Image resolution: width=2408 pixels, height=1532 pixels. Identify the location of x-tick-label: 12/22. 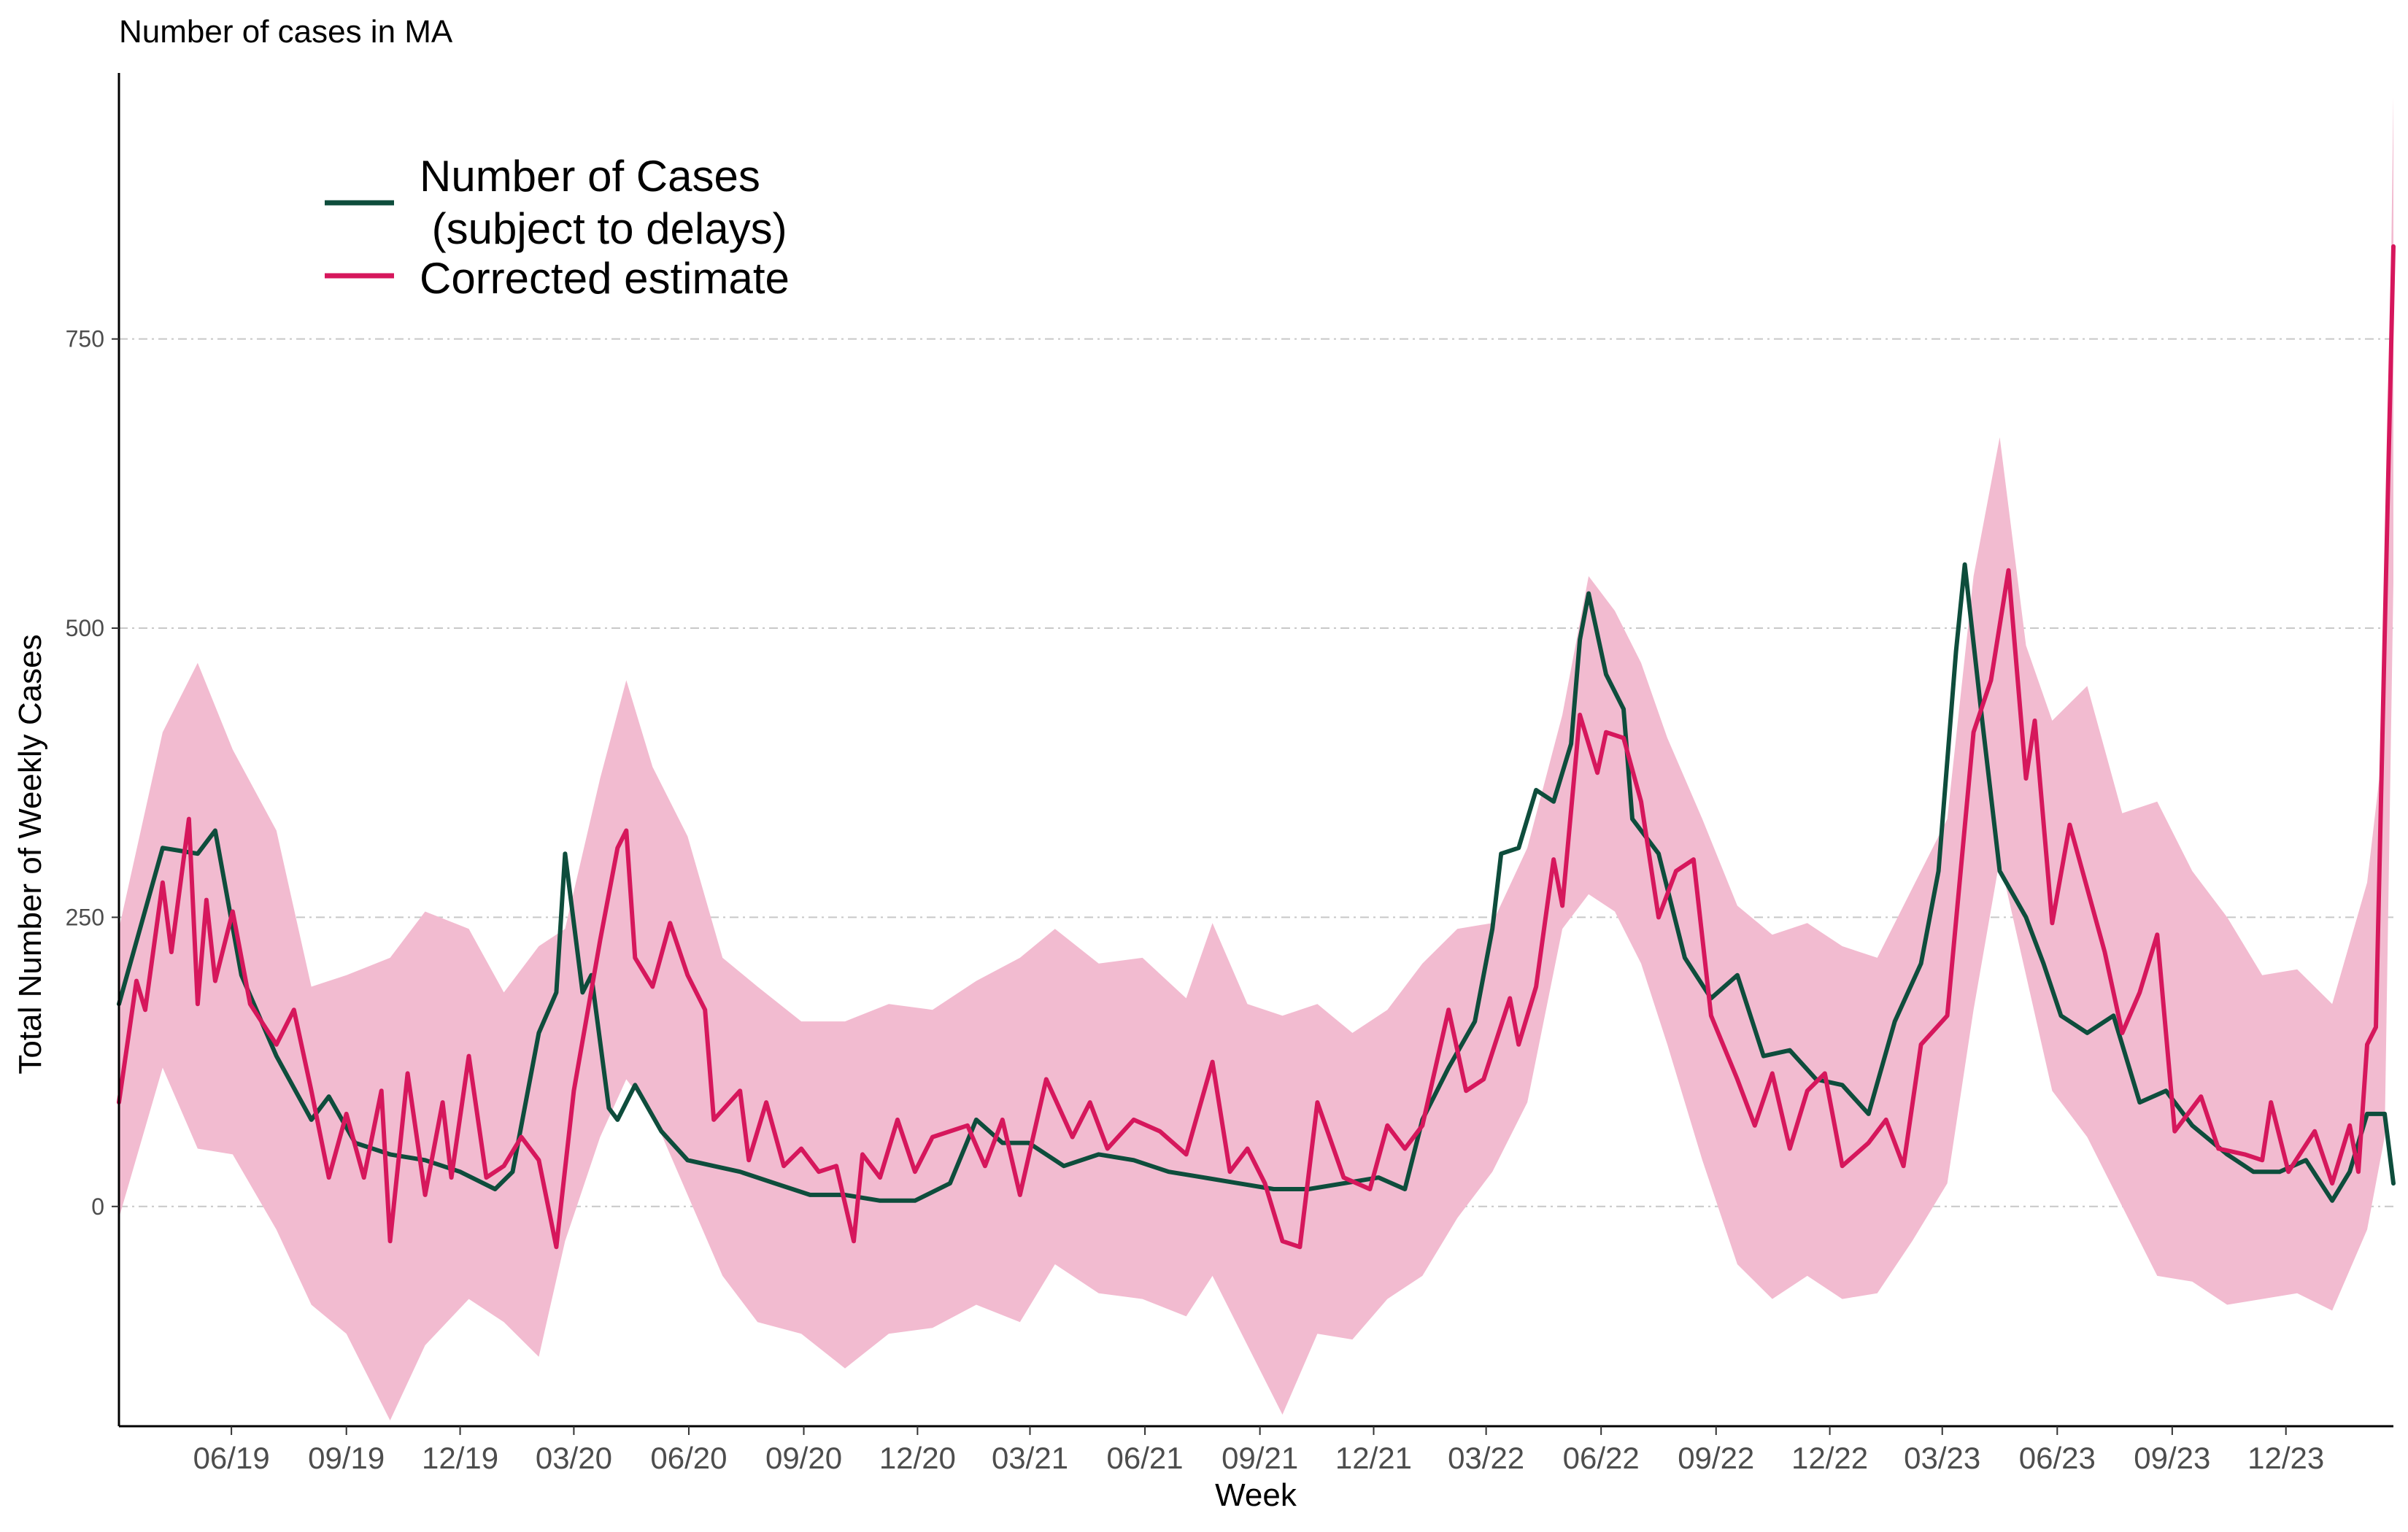
(1829, 1458).